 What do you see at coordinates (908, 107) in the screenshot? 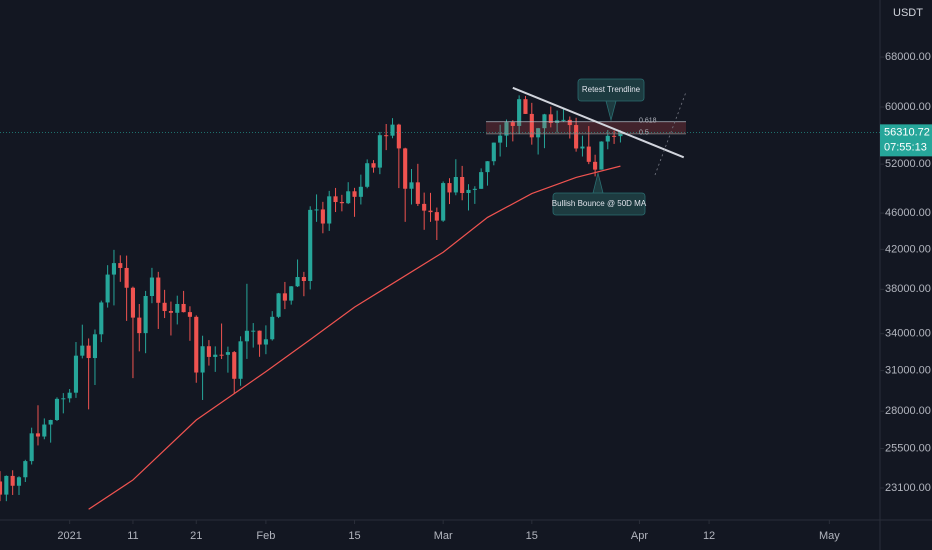
I see `y-tick-label: 60000.00` at bounding box center [908, 107].